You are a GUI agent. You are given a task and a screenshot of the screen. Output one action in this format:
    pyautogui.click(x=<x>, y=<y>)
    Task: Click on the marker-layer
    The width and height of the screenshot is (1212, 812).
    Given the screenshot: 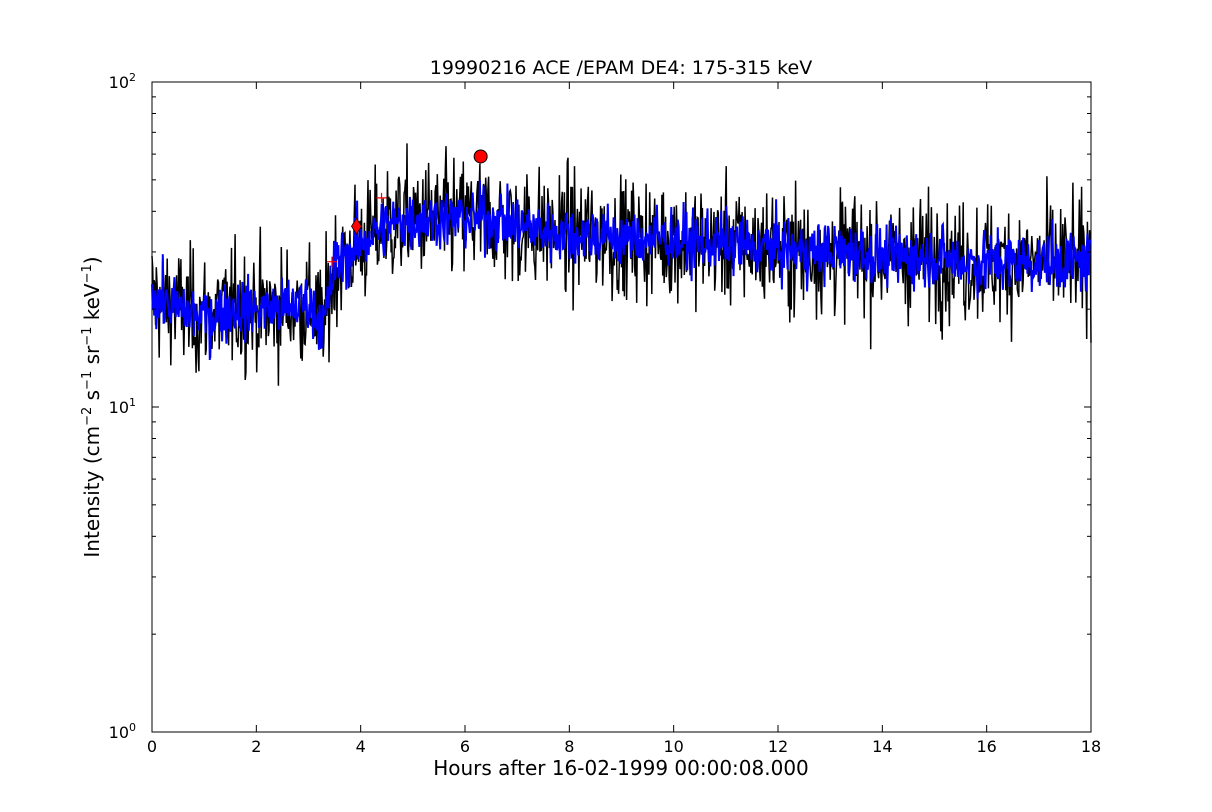 What is the action you would take?
    pyautogui.click(x=407, y=208)
    